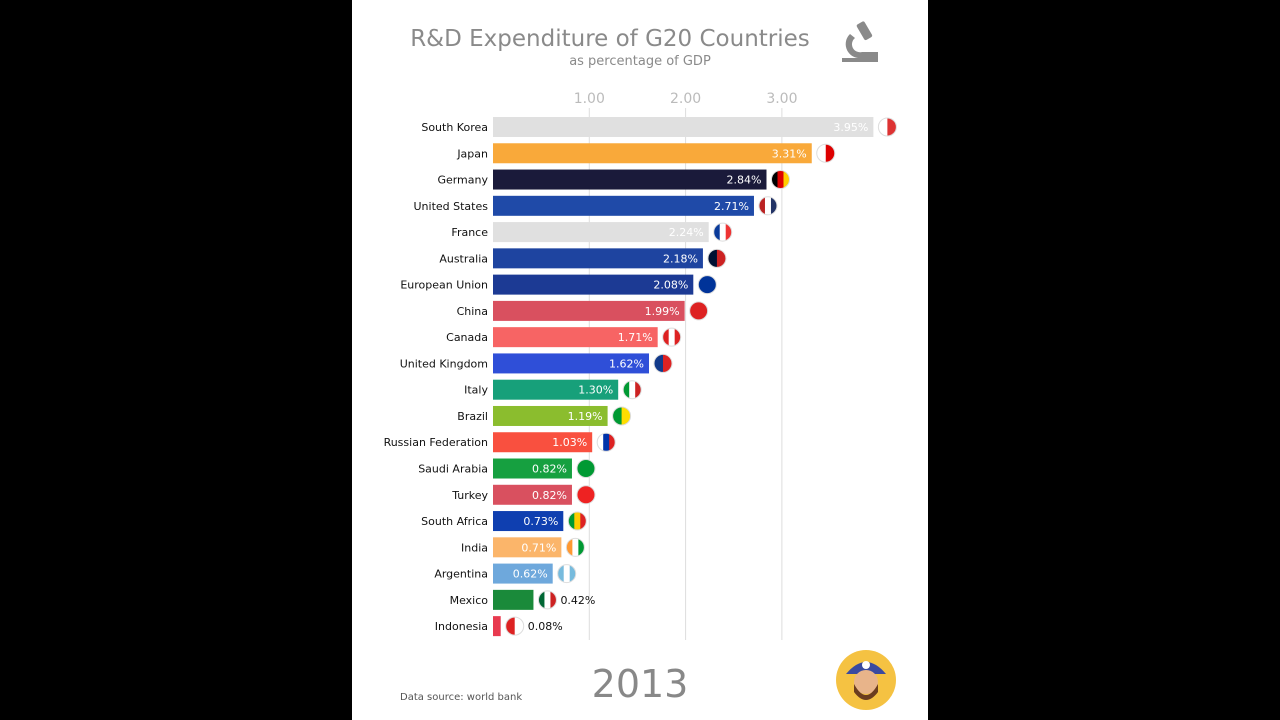  I want to click on value-label: 0.73%, so click(540, 521).